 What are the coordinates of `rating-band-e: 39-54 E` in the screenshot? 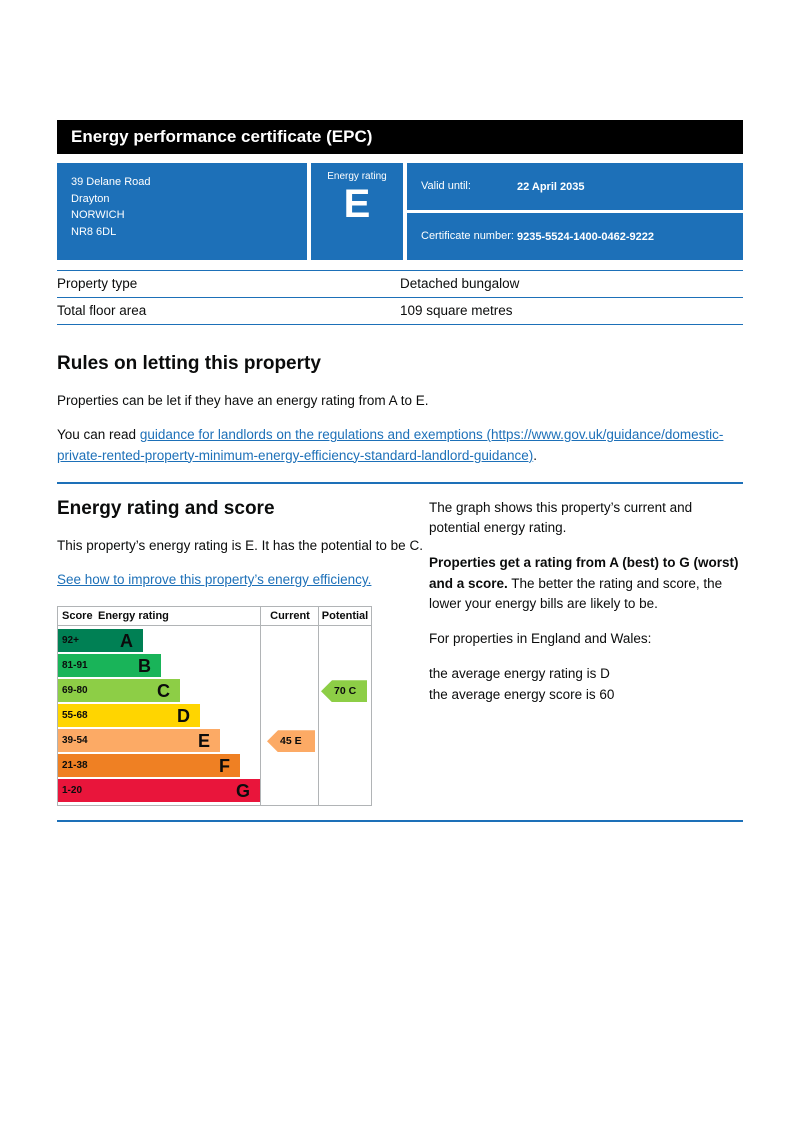 It's located at (139, 741).